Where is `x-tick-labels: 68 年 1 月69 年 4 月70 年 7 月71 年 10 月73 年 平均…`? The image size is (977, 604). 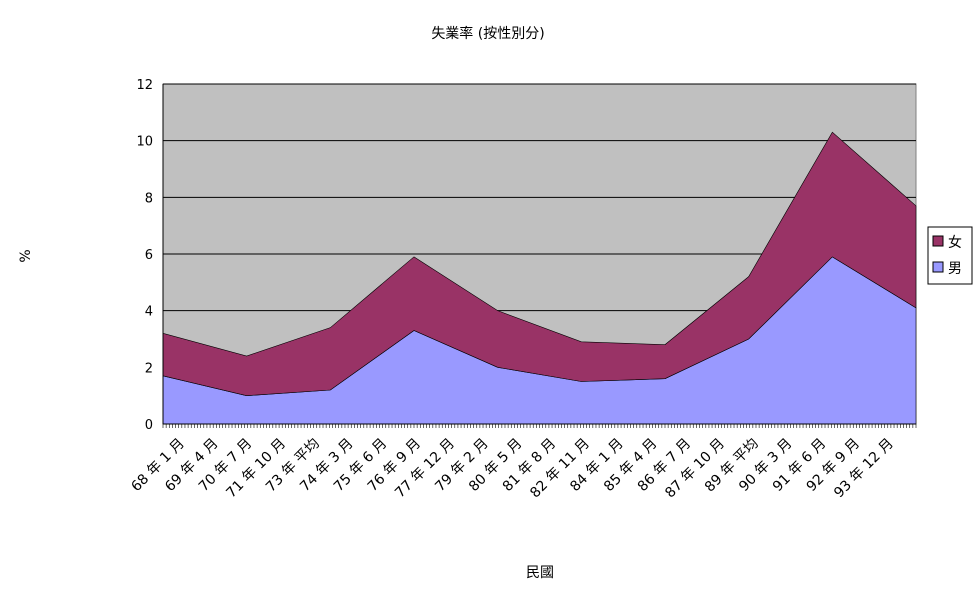
x-tick-labels: 68 年 1 月69 年 4 月70 年 7 月71 年 10 月73 年 平均… is located at coordinates (512, 469).